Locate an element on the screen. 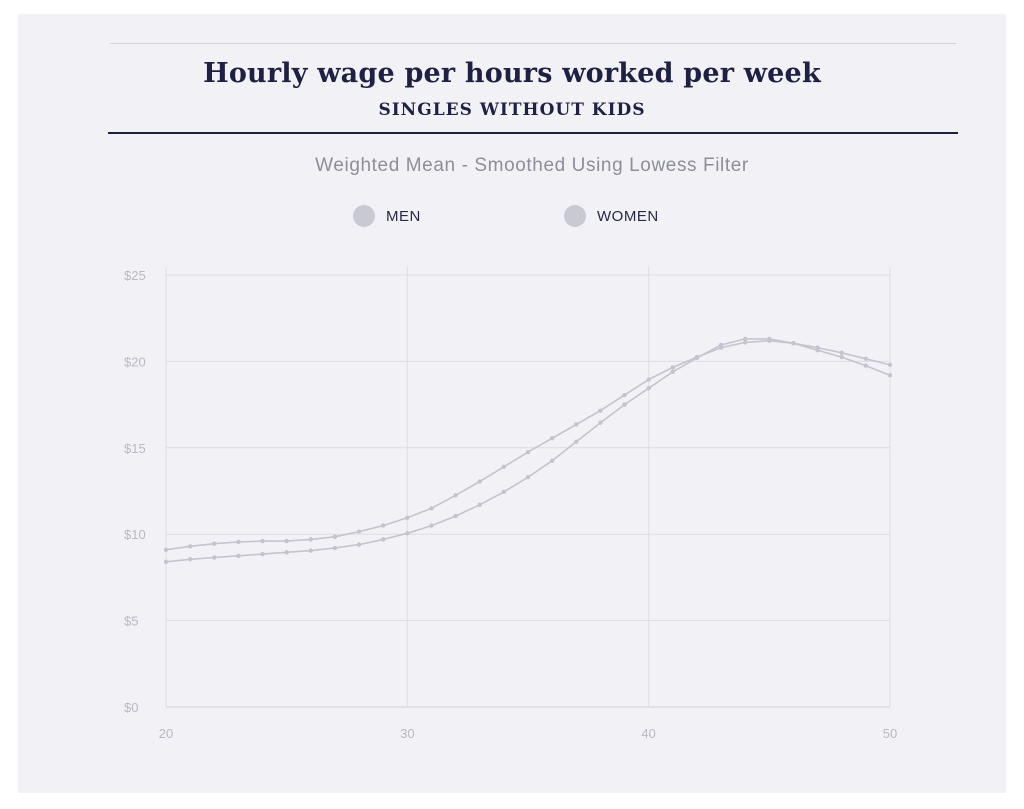  chart-title: Hourly wage per hours worked per week is located at coordinates (512, 73).